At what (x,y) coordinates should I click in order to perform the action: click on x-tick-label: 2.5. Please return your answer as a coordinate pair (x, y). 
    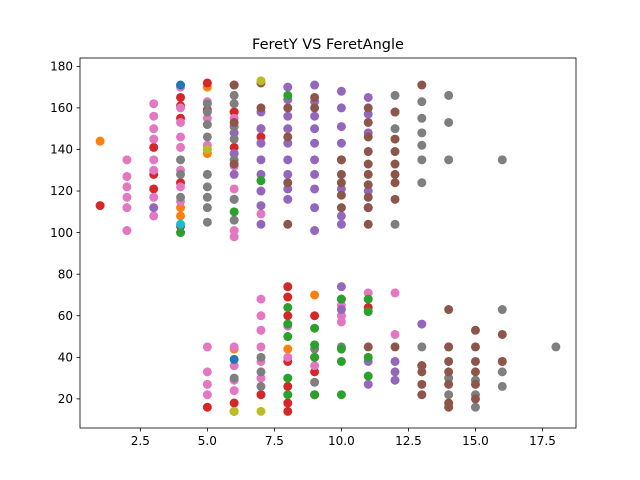
    Looking at the image, I should click on (140, 441).